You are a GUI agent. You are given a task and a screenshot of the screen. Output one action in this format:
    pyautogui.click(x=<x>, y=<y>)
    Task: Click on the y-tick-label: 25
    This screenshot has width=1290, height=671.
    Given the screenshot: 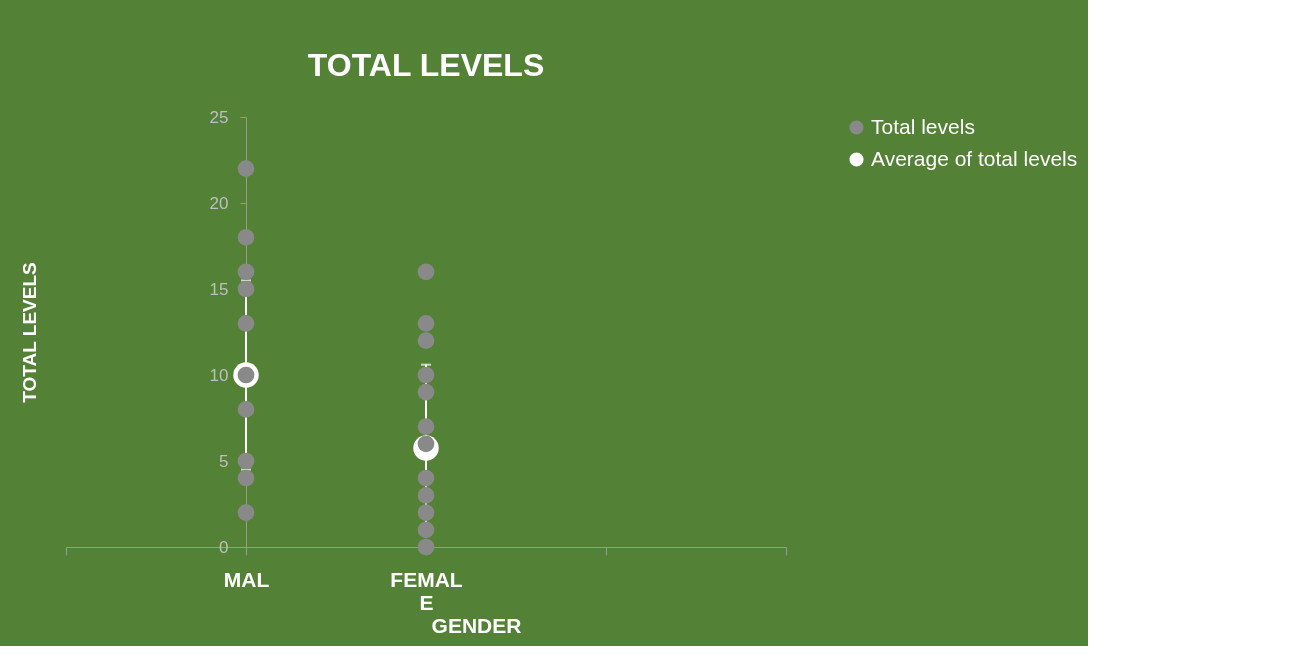 What is the action you would take?
    pyautogui.click(x=219, y=117)
    